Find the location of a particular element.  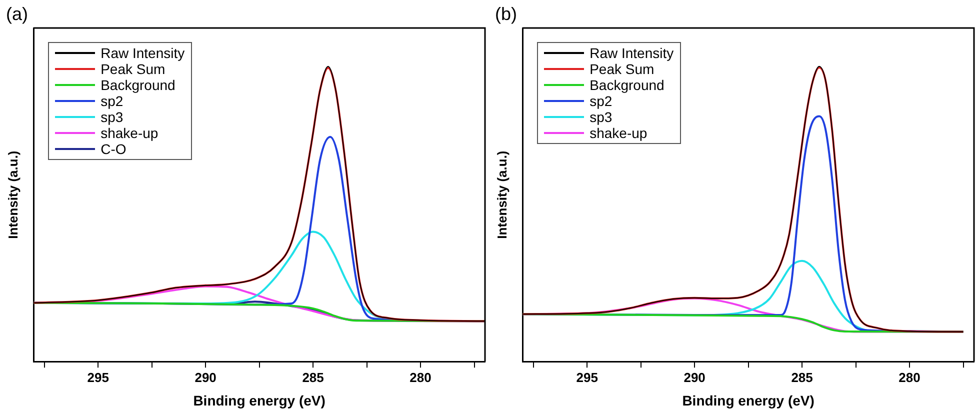

chart-title: (b) is located at coordinates (506, 14).